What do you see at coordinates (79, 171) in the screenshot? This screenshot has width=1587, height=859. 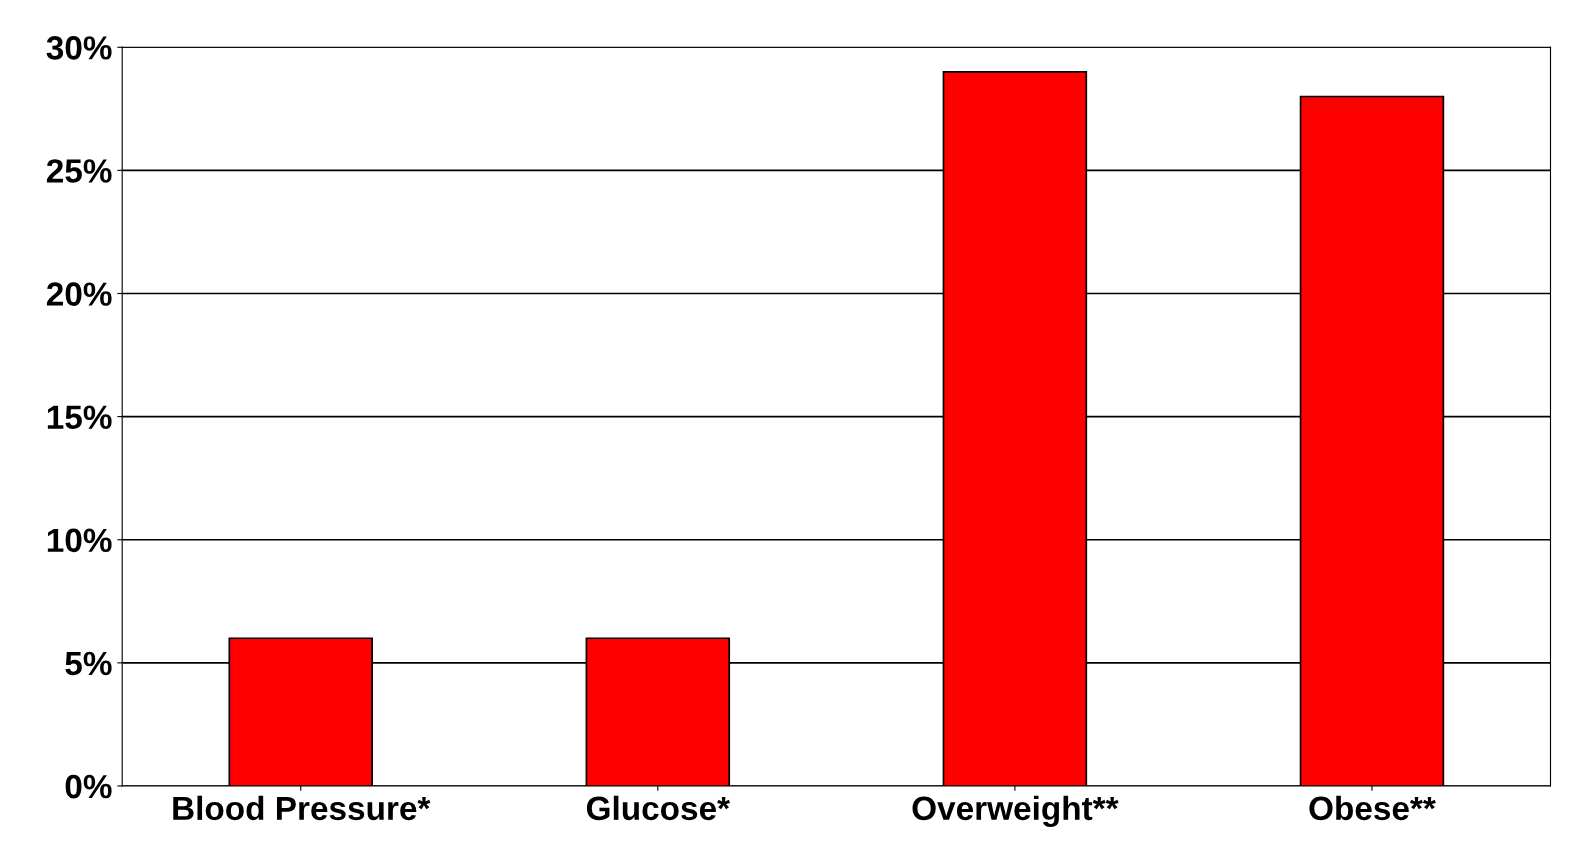 I see `y-tick-label: 25%` at bounding box center [79, 171].